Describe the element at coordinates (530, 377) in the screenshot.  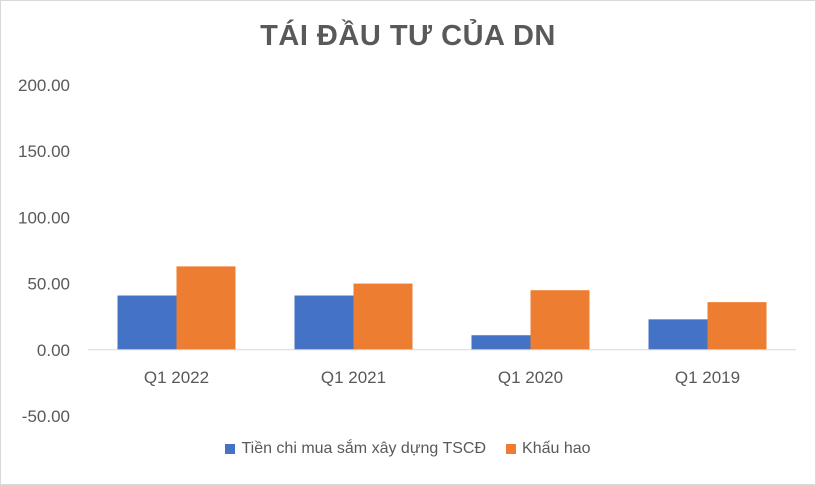
I see `x-tick-label: Q1 2020` at that location.